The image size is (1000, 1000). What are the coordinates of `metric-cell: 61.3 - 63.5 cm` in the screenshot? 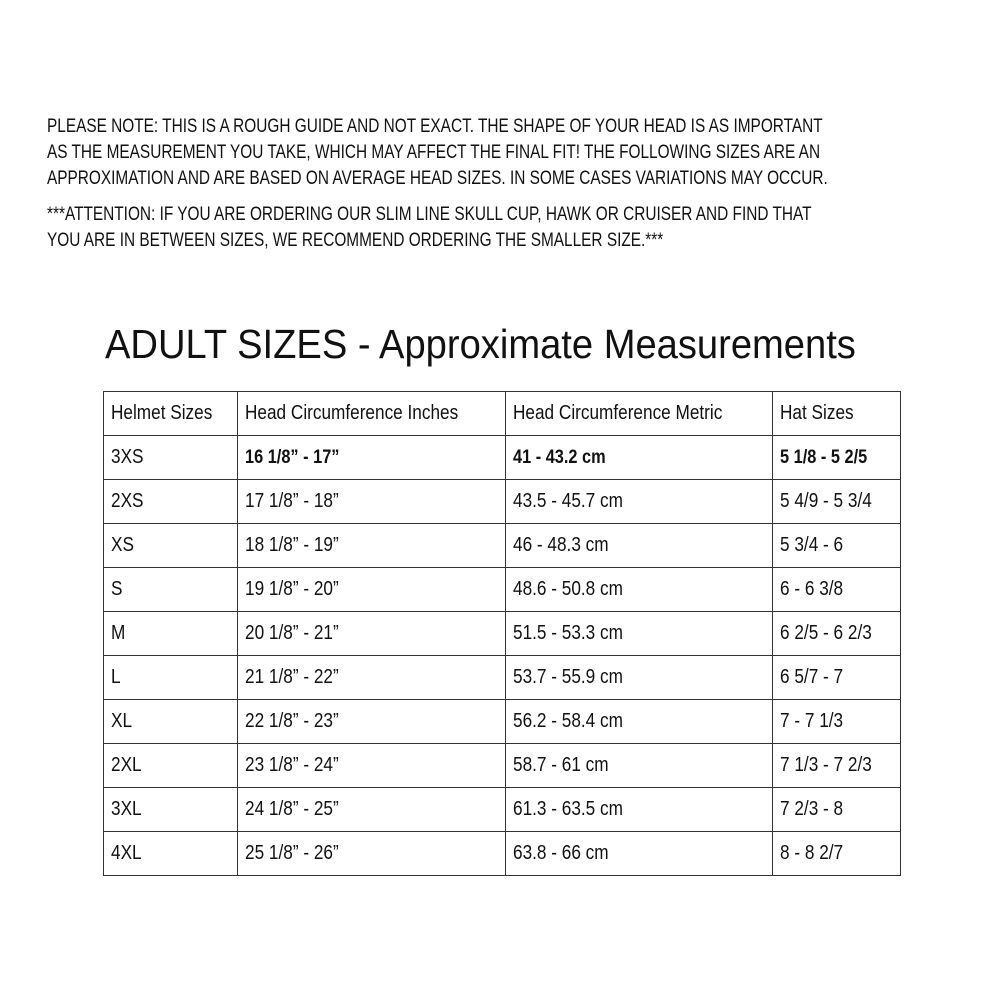 It's located at (639, 809).